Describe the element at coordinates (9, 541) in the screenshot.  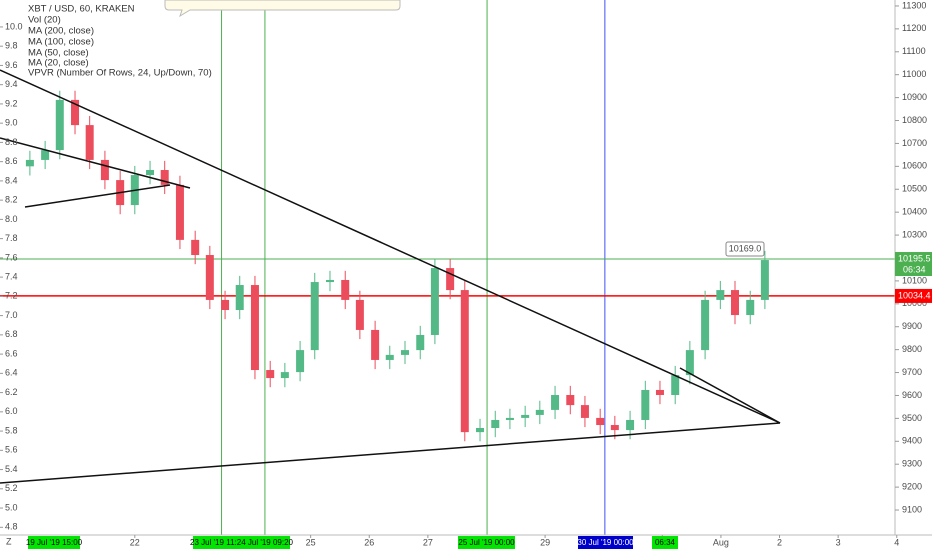
I see `corner-label: Z` at that location.